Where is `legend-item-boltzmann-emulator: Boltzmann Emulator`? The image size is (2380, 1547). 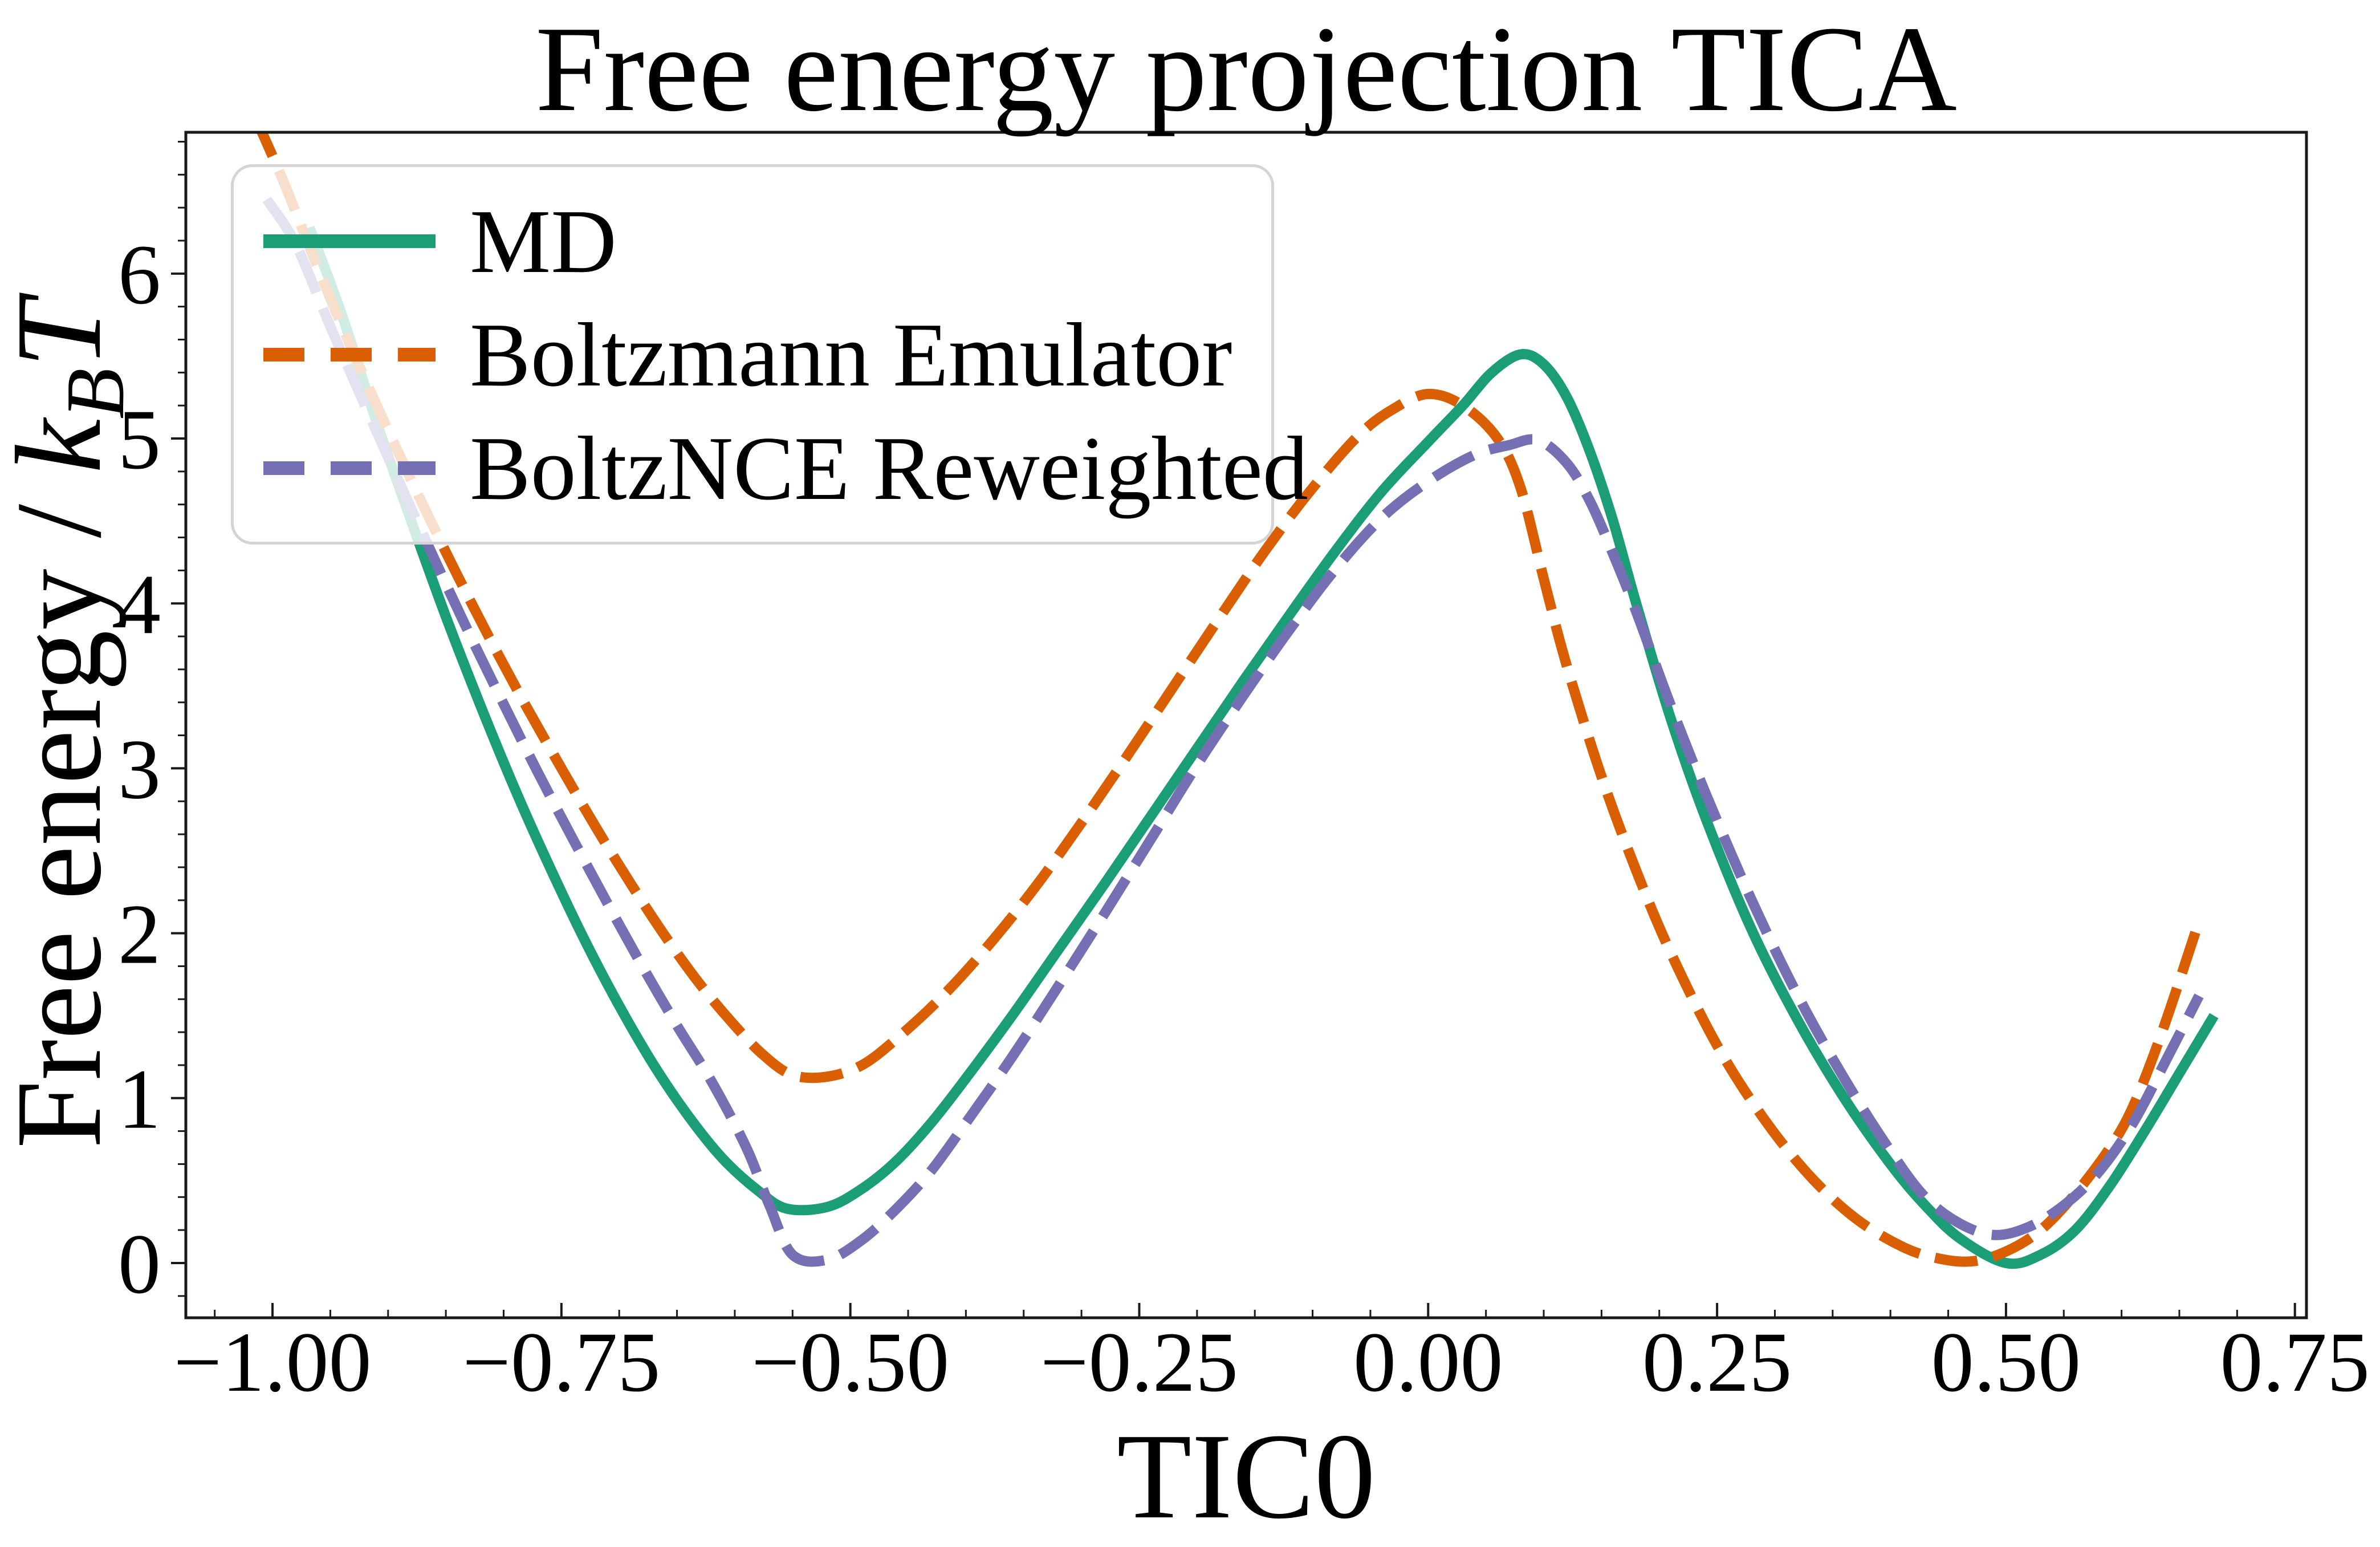
legend-item-boltzmann-emulator: Boltzmann Emulator is located at coordinates (757, 354).